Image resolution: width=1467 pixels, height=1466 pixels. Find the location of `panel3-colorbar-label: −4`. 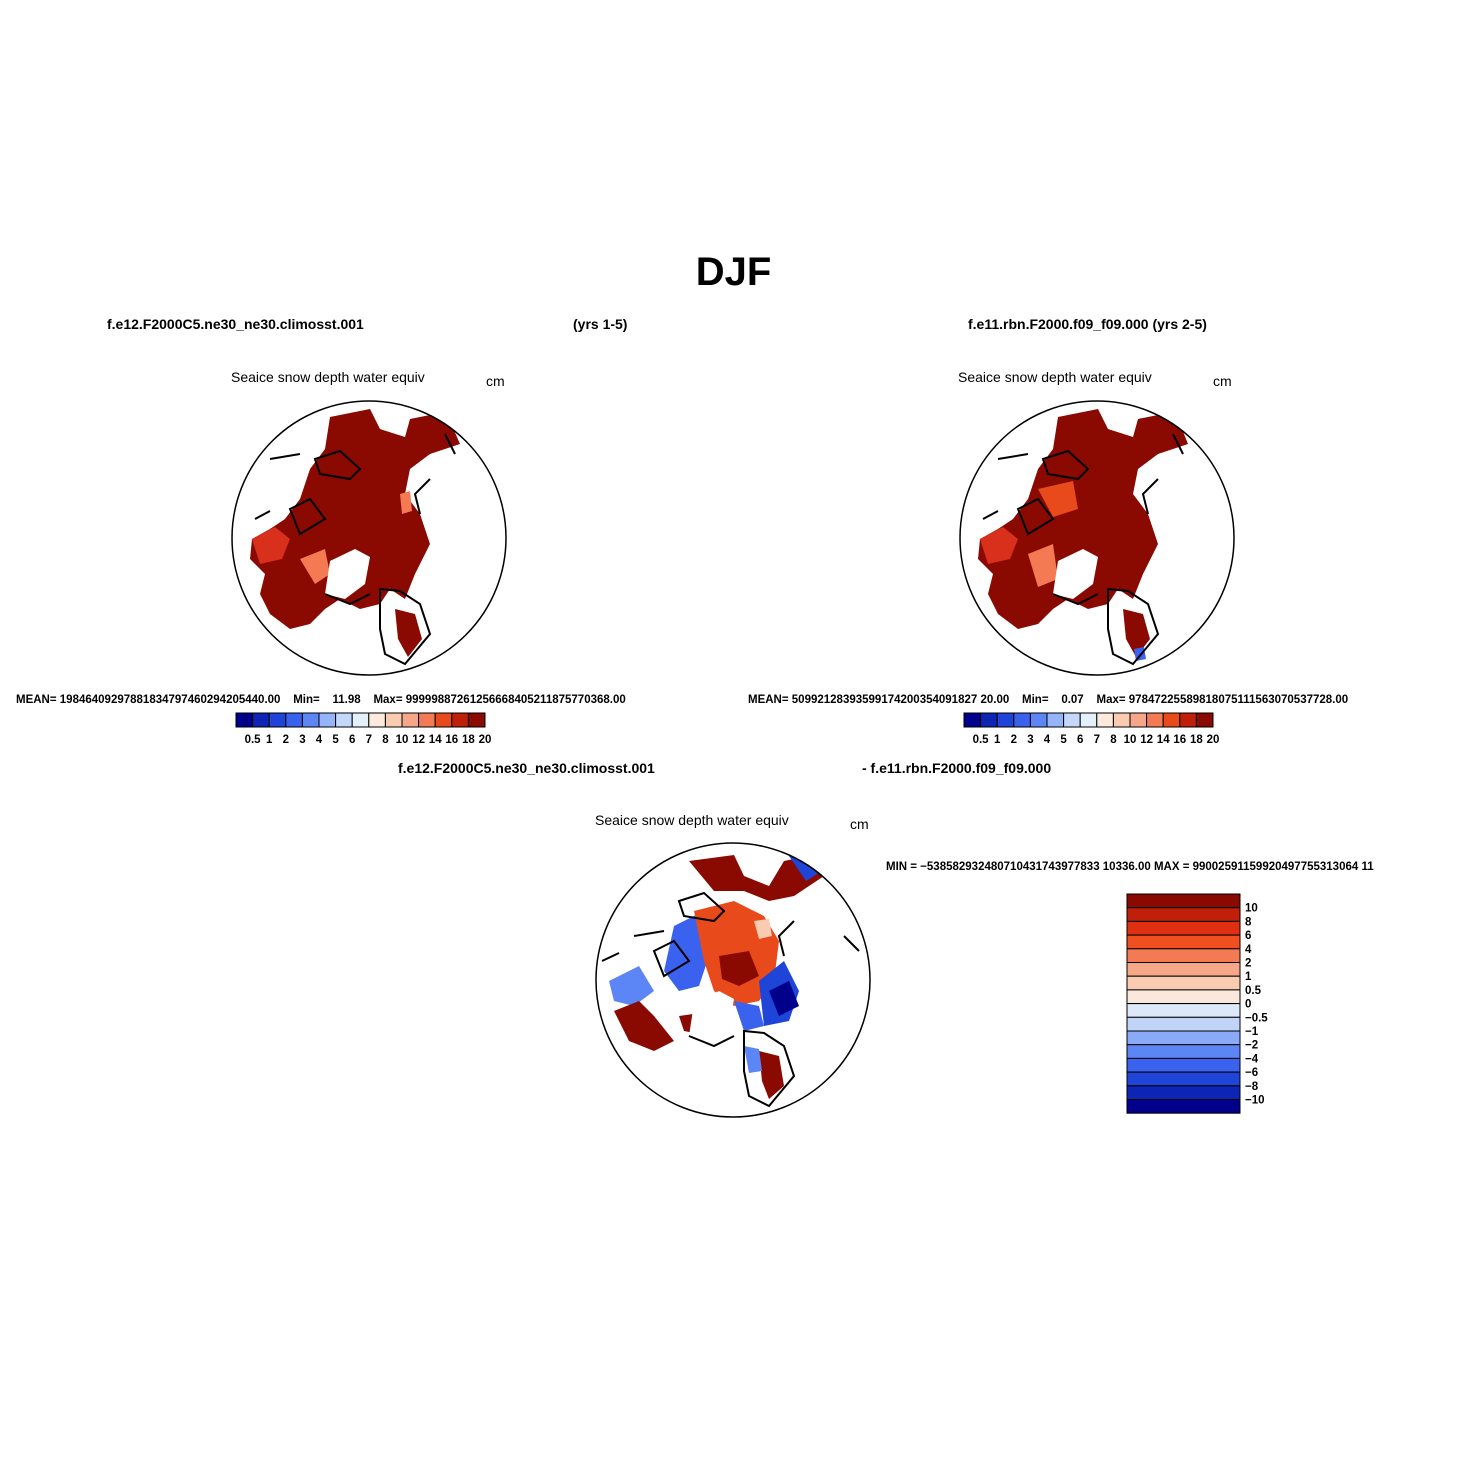

panel3-colorbar-label: −4 is located at coordinates (1252, 1059).